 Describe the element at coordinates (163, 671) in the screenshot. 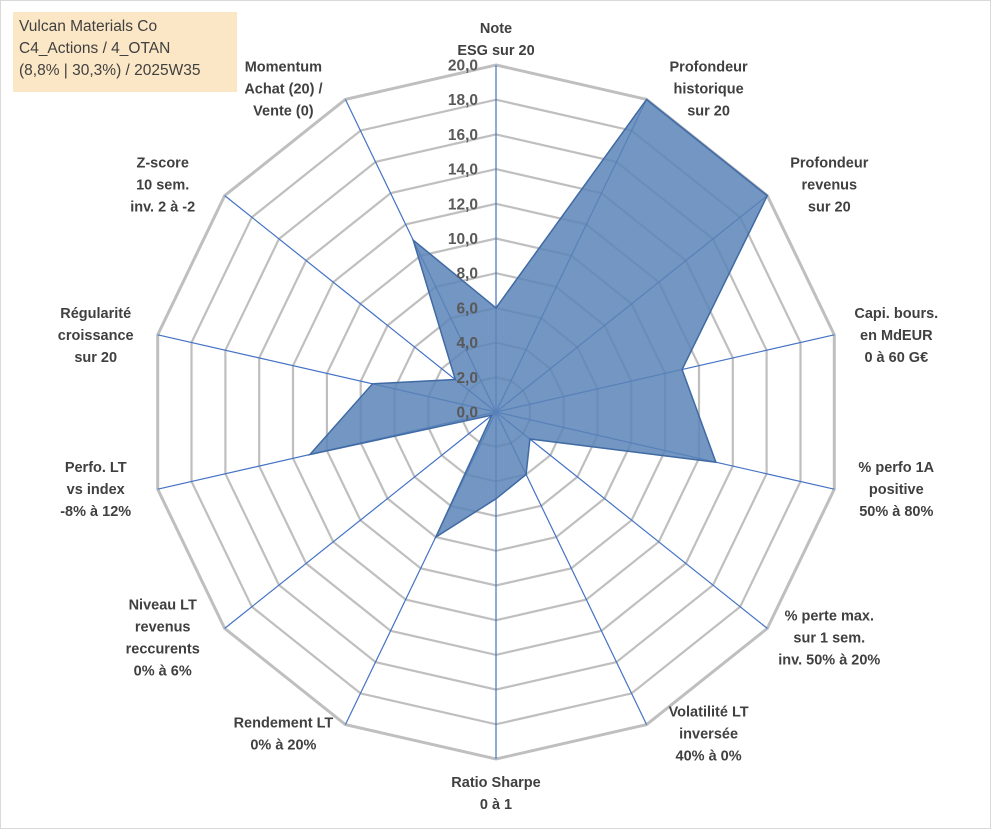

I see `category-label-line: 0% à 6%` at that location.